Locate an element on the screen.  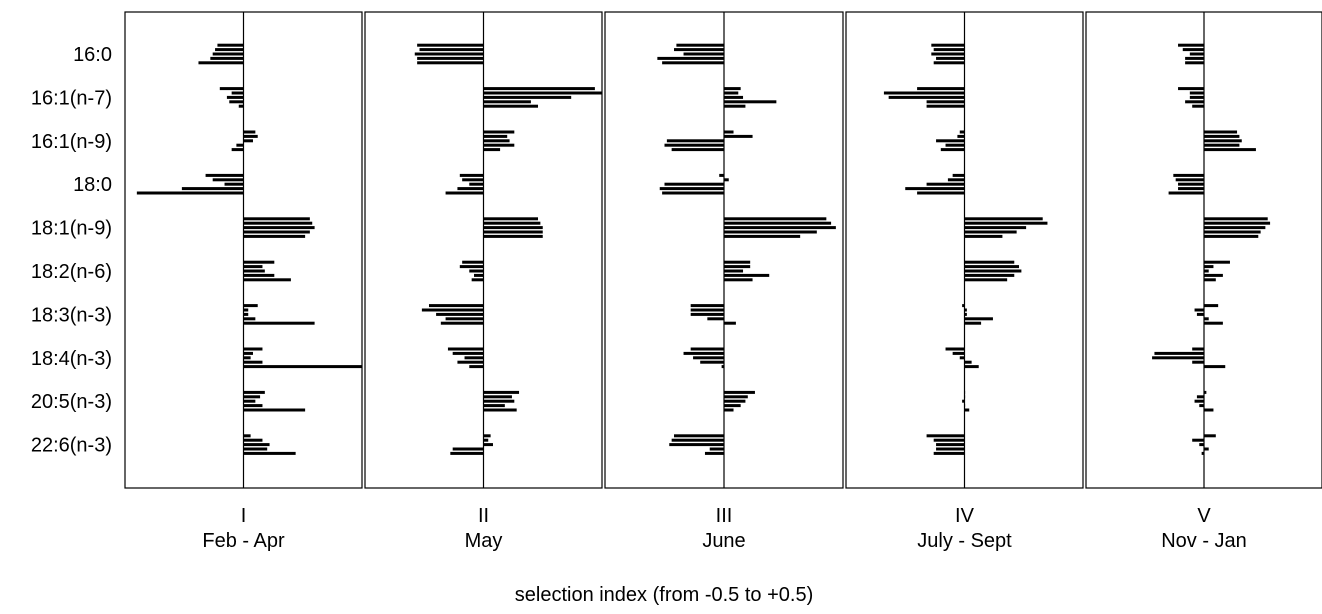
row-label: 18:4(n-3) is located at coordinates (71, 359).